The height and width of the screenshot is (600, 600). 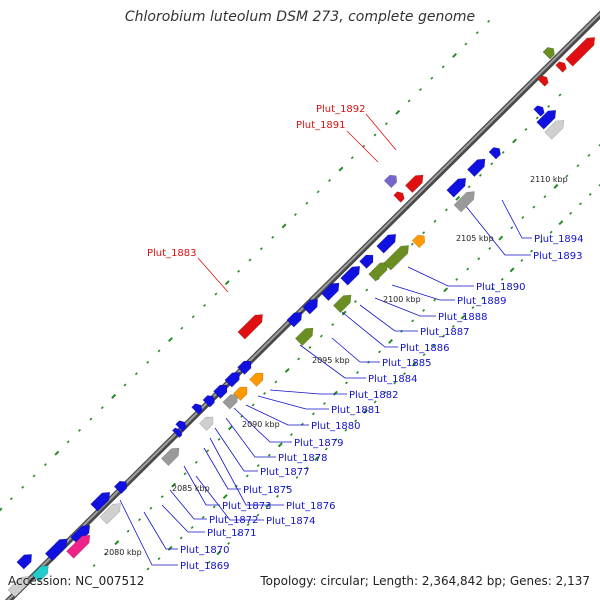 What do you see at coordinates (311, 506) in the screenshot?
I see `gene-label: Plut_1876` at bounding box center [311, 506].